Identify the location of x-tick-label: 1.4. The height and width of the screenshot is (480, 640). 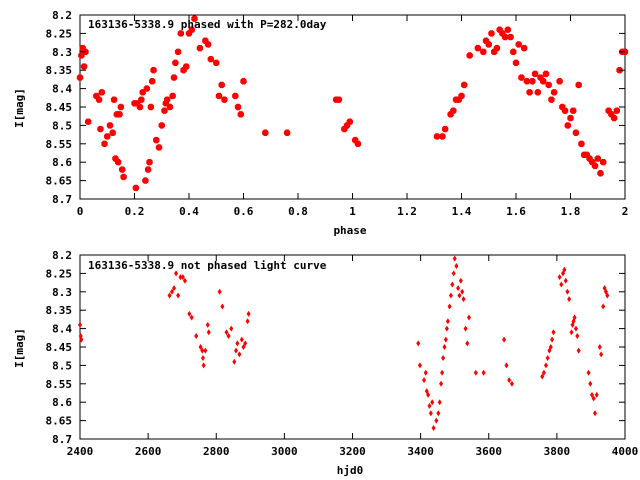
(462, 211).